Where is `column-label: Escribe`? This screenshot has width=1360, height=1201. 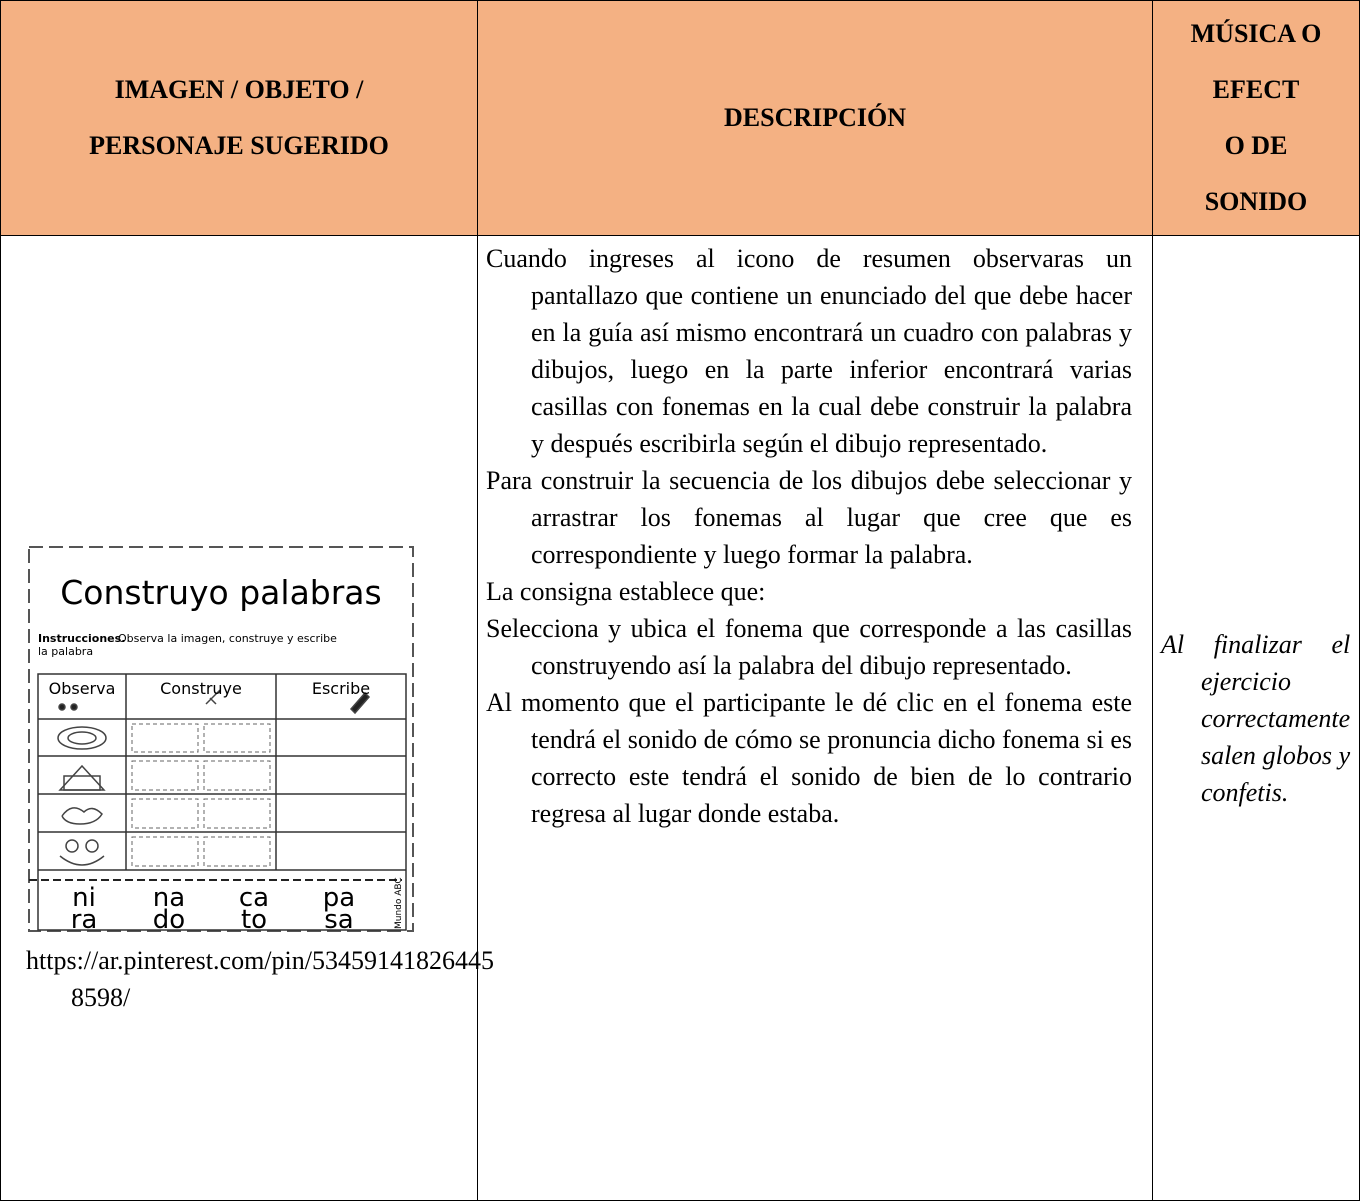 column-label: Escribe is located at coordinates (341, 688).